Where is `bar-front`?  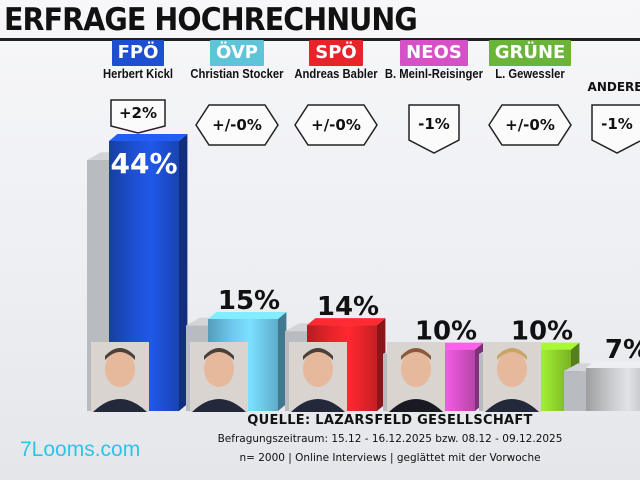
bar-front is located at coordinates (613, 389).